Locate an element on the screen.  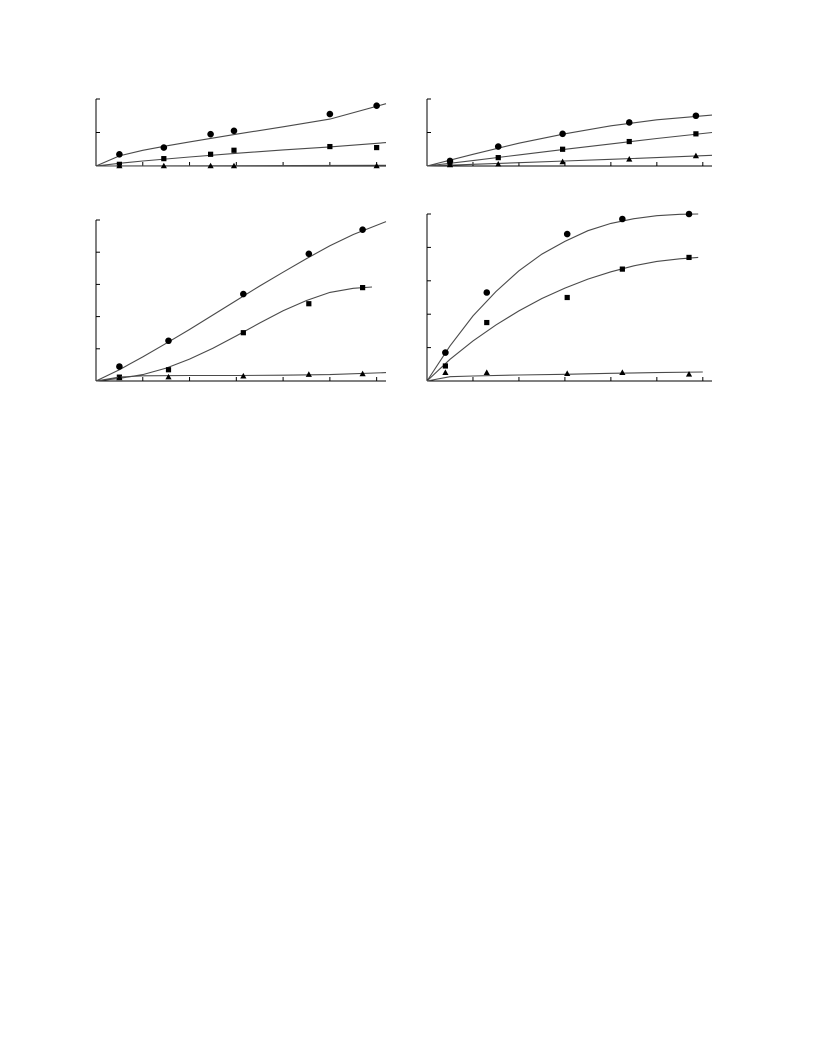
chart-panel-bottom-left is located at coordinates (241, 300).